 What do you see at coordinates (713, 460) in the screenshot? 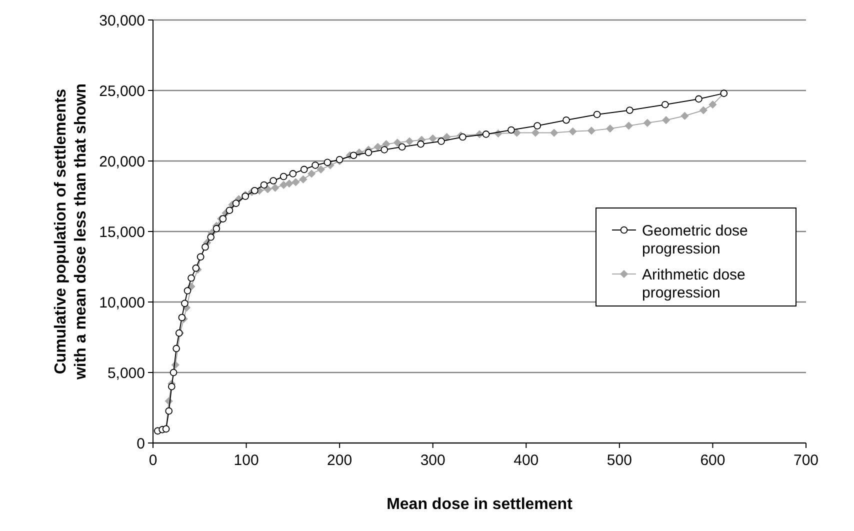
I see `x-tick-label: 600` at bounding box center [713, 460].